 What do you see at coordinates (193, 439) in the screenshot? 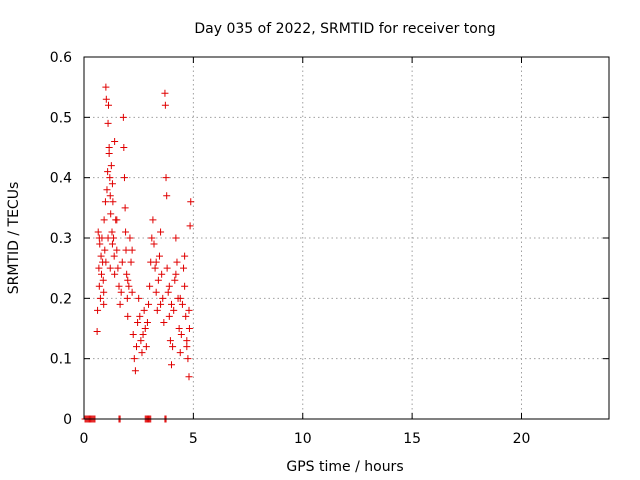
I see `x-tick-label: 5` at bounding box center [193, 439].